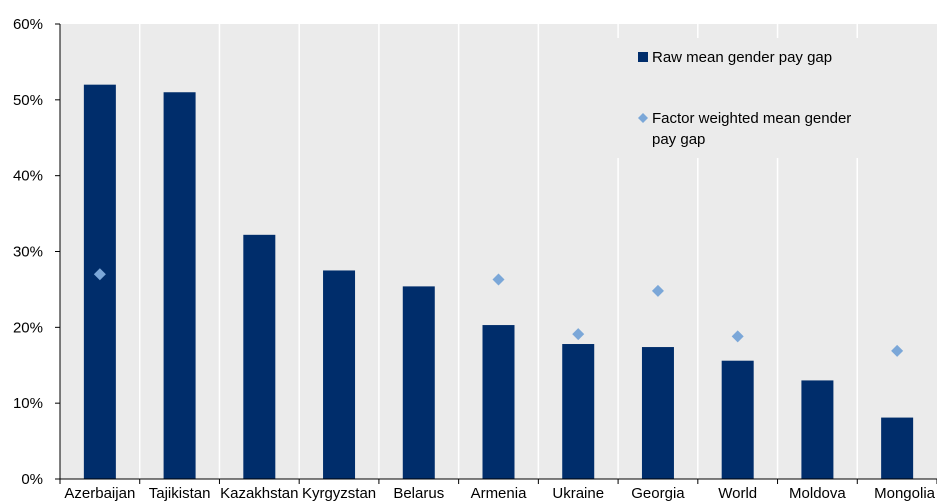 The height and width of the screenshot is (502, 937). What do you see at coordinates (897, 350) in the screenshot?
I see `marker-mongolia` at bounding box center [897, 350].